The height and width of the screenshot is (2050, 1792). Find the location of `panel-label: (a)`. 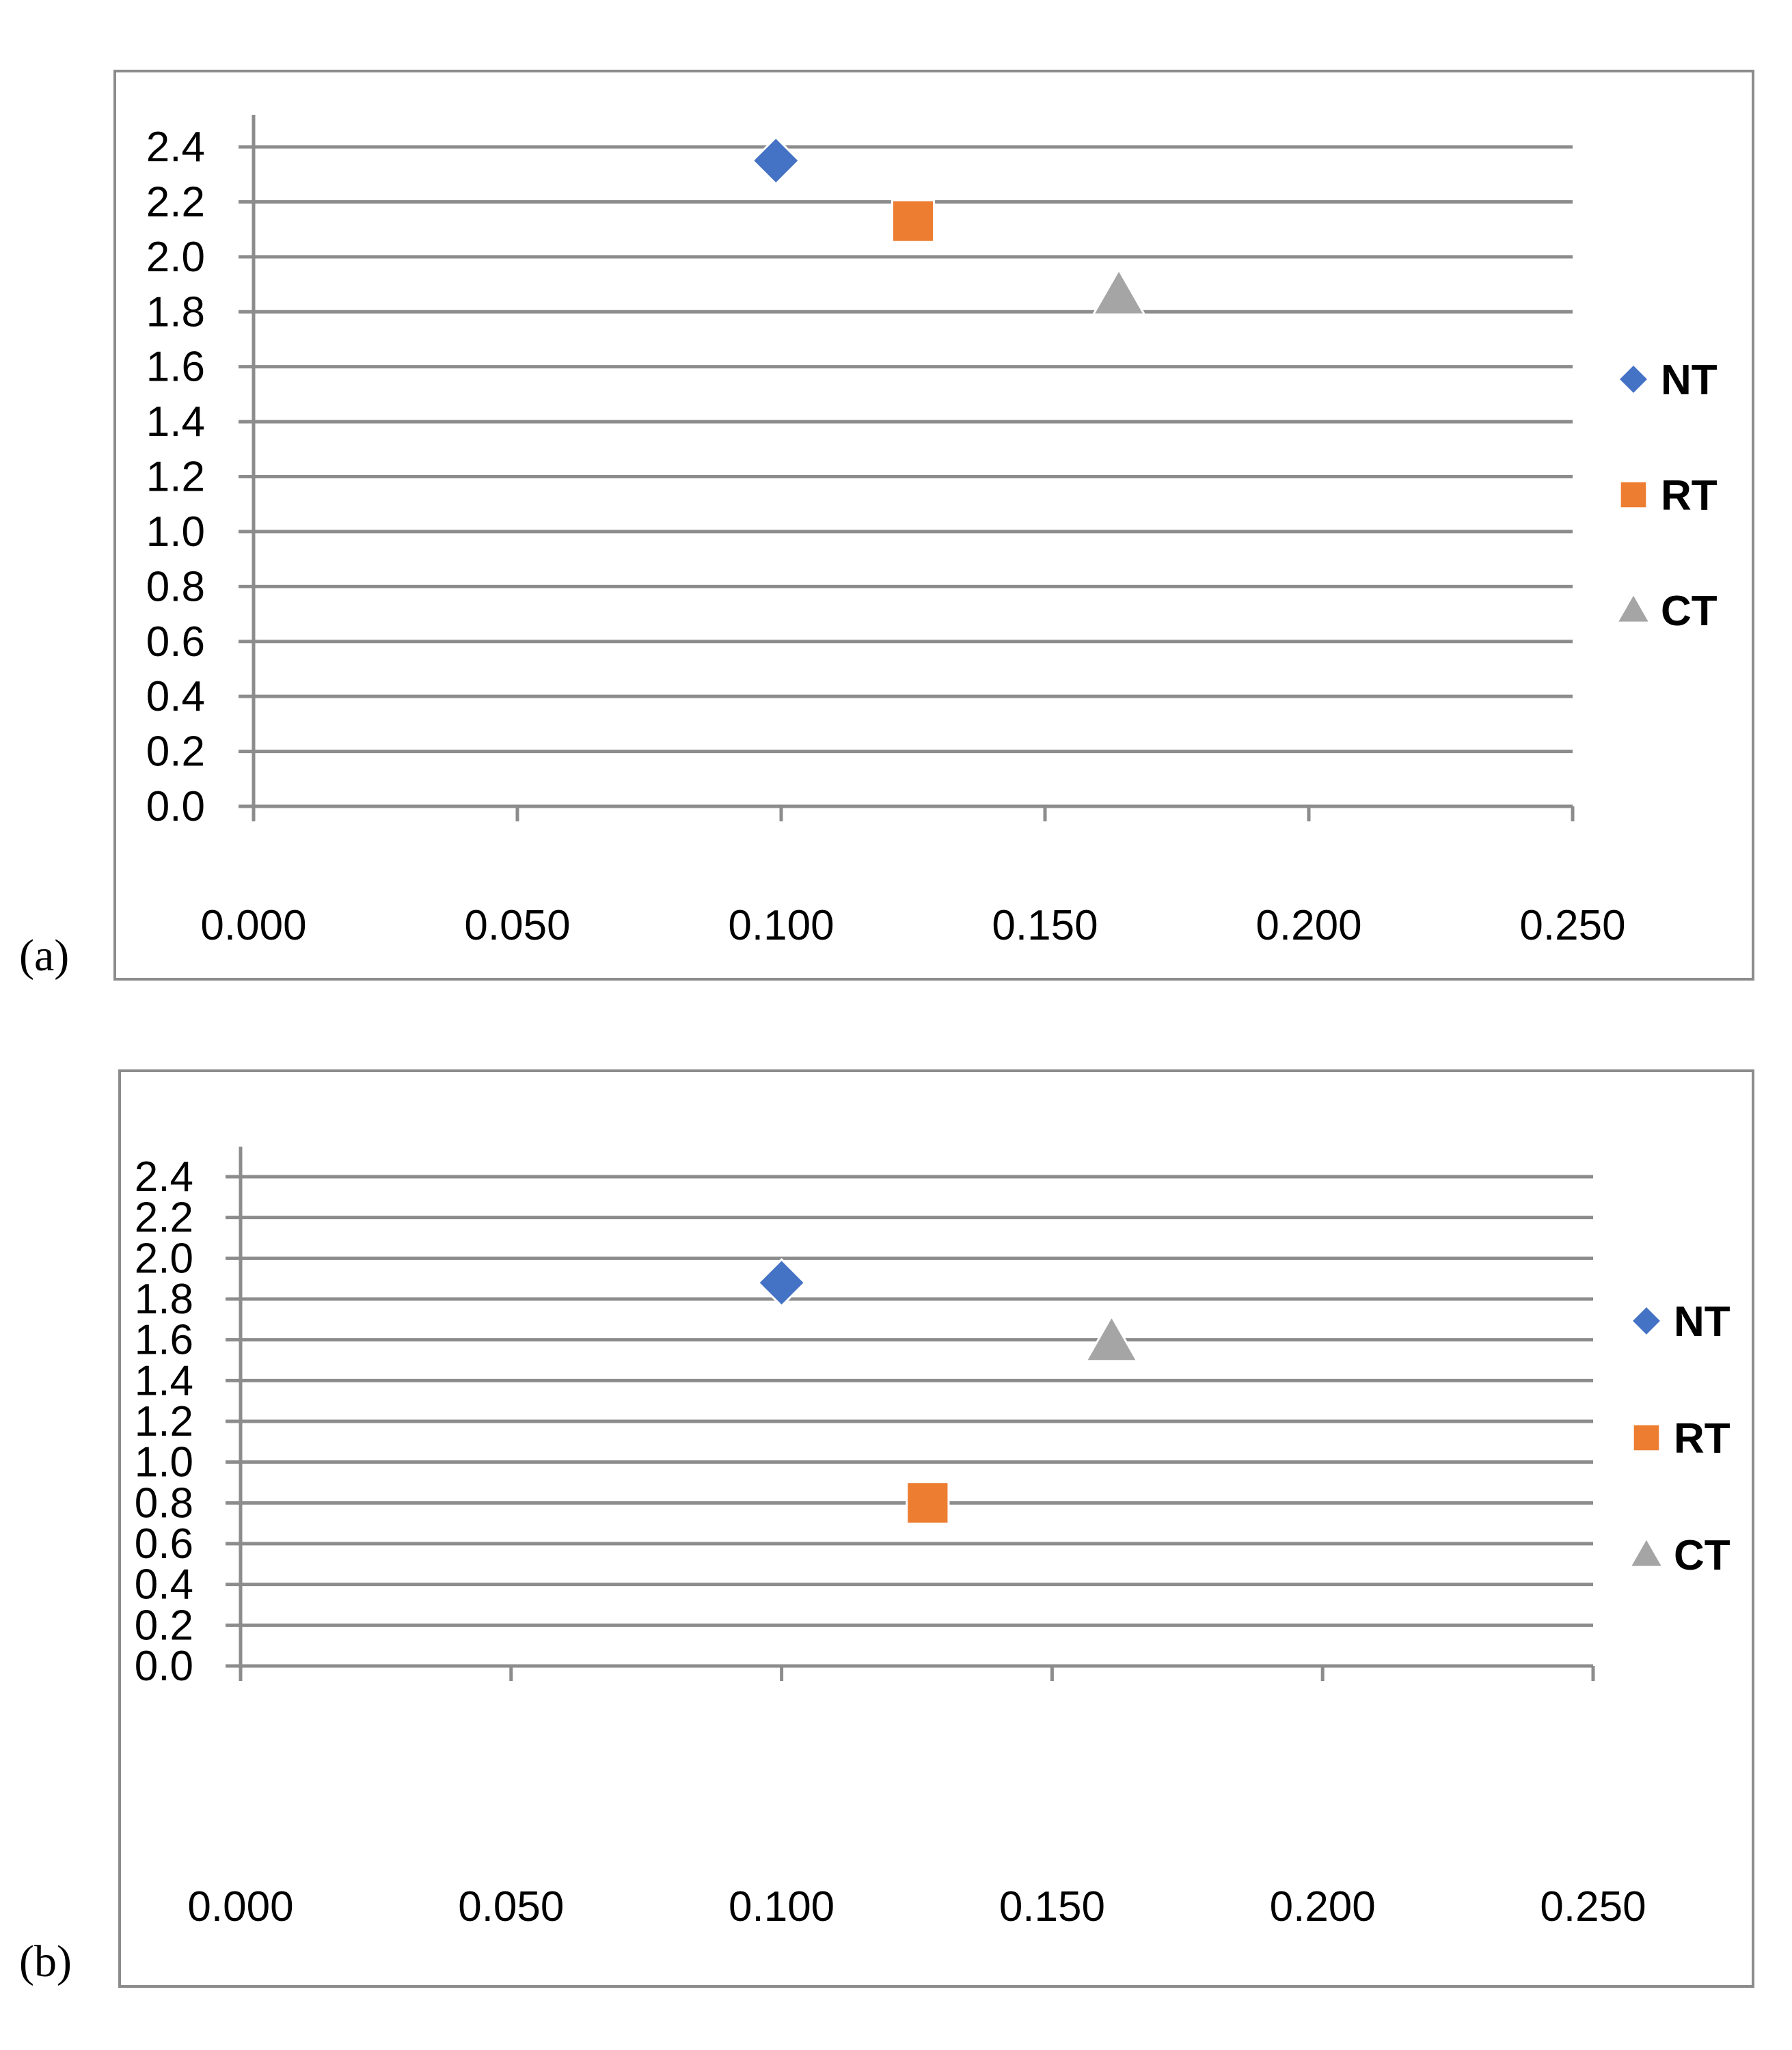

panel-label: (a) is located at coordinates (44, 956).